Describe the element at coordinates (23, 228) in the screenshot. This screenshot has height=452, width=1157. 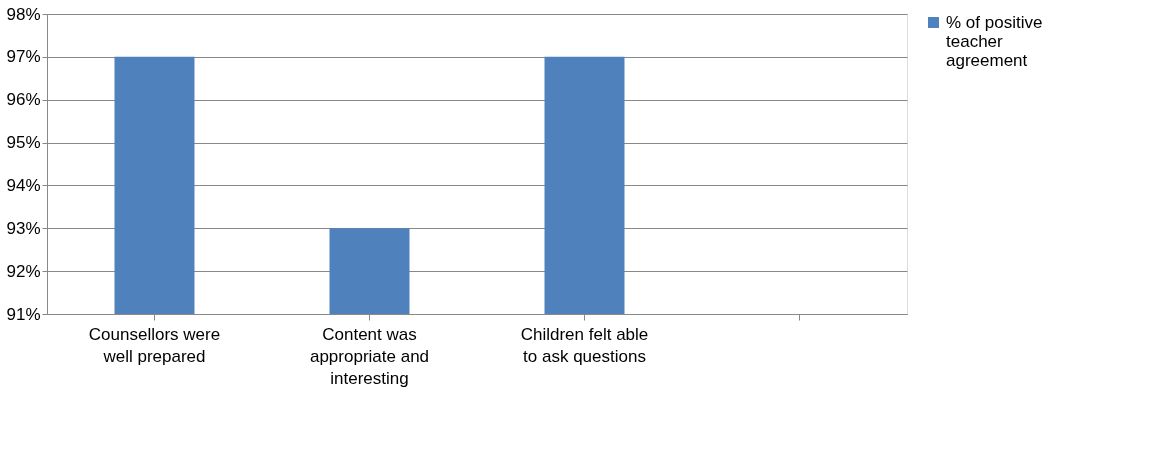
I see `y-tick-label: 93%` at that location.